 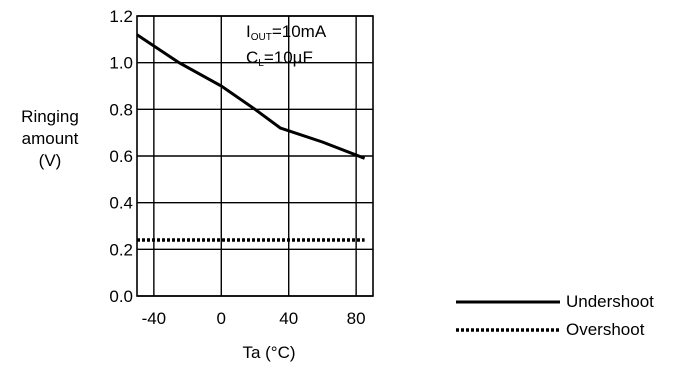 What do you see at coordinates (268, 352) in the screenshot?
I see `x-axis-label: Ta (°C)` at bounding box center [268, 352].